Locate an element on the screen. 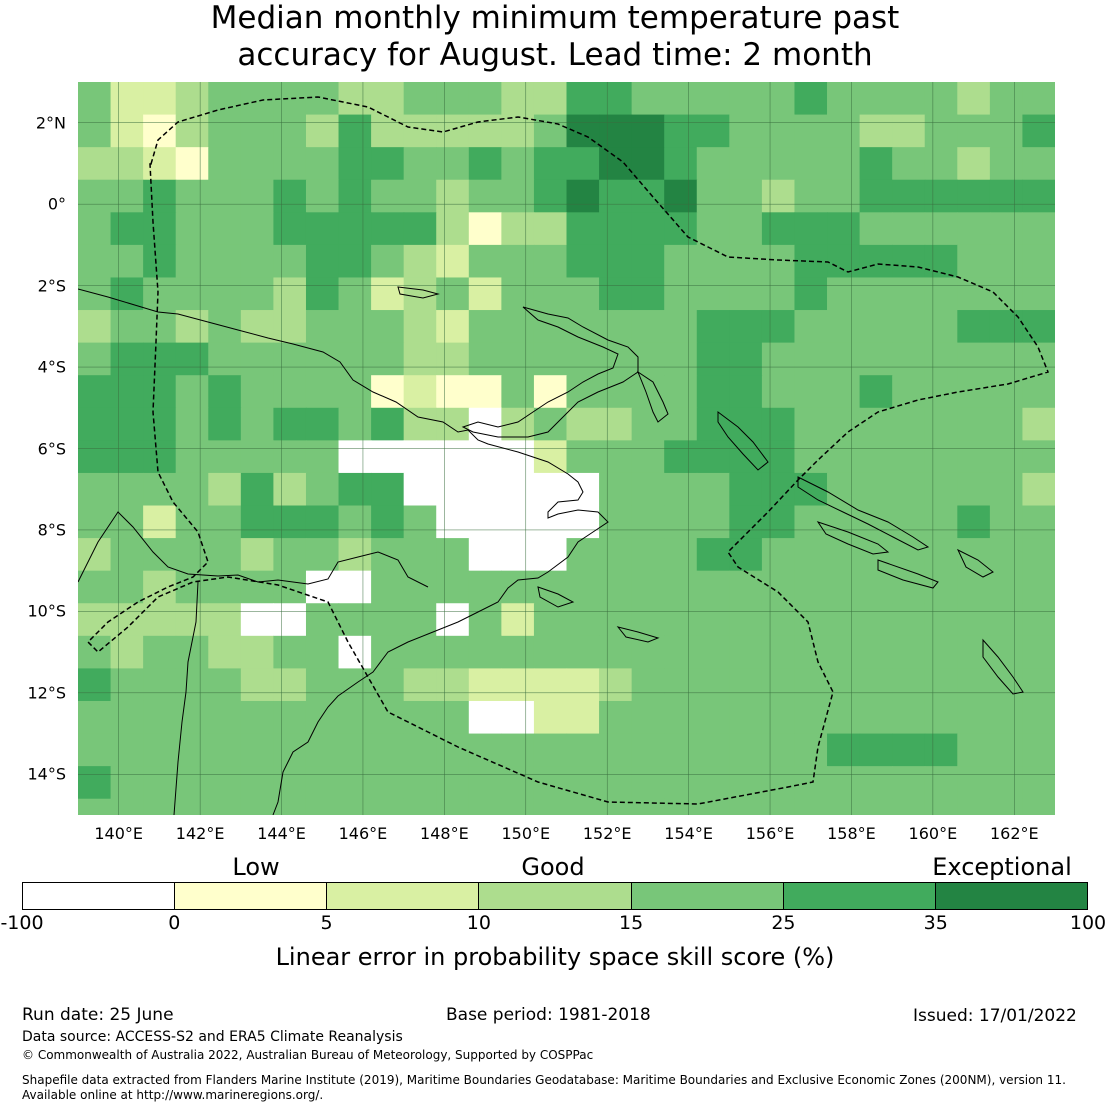 Image resolution: width=1110 pixels, height=1110 pixels. colorbar-tick-label: -100 is located at coordinates (22, 923).